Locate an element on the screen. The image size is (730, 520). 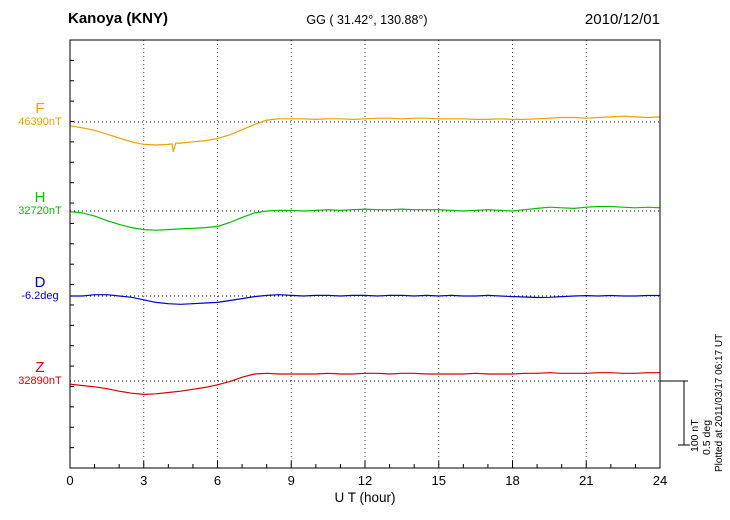
series-baseline-D: -6.2deg is located at coordinates (40, 296).